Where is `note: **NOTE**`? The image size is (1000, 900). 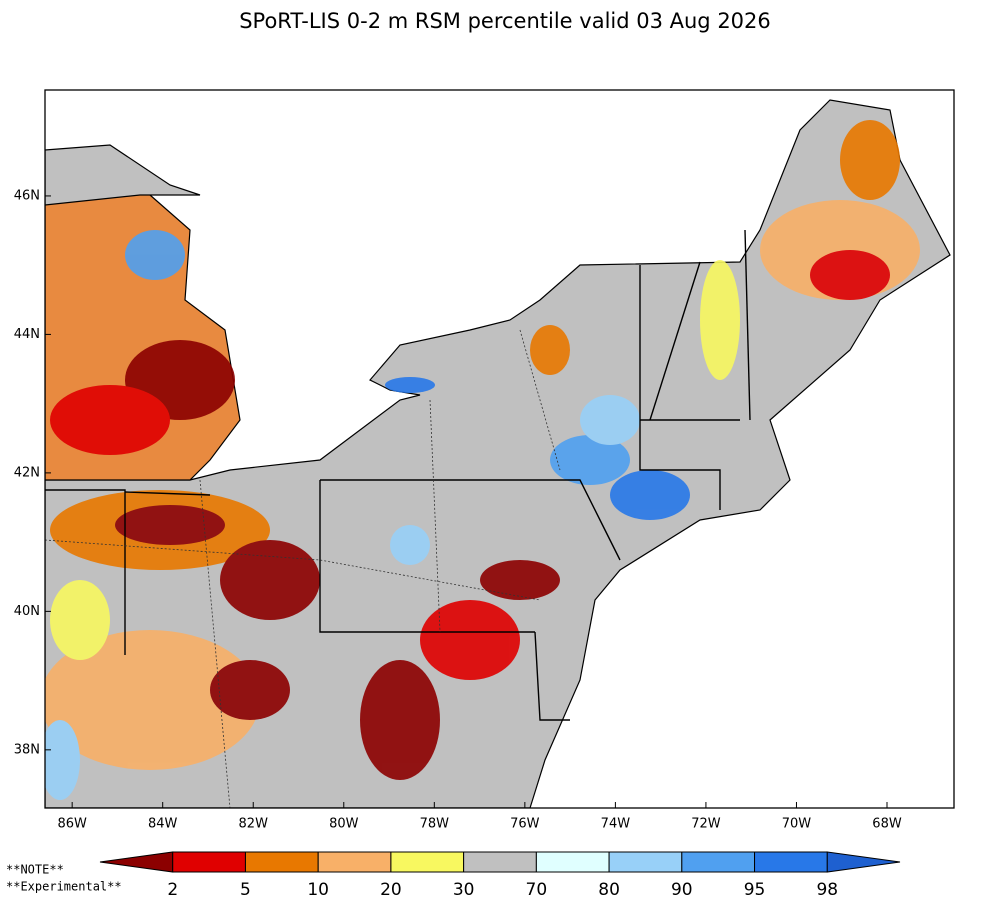
note: **NOTE** is located at coordinates (35, 870).